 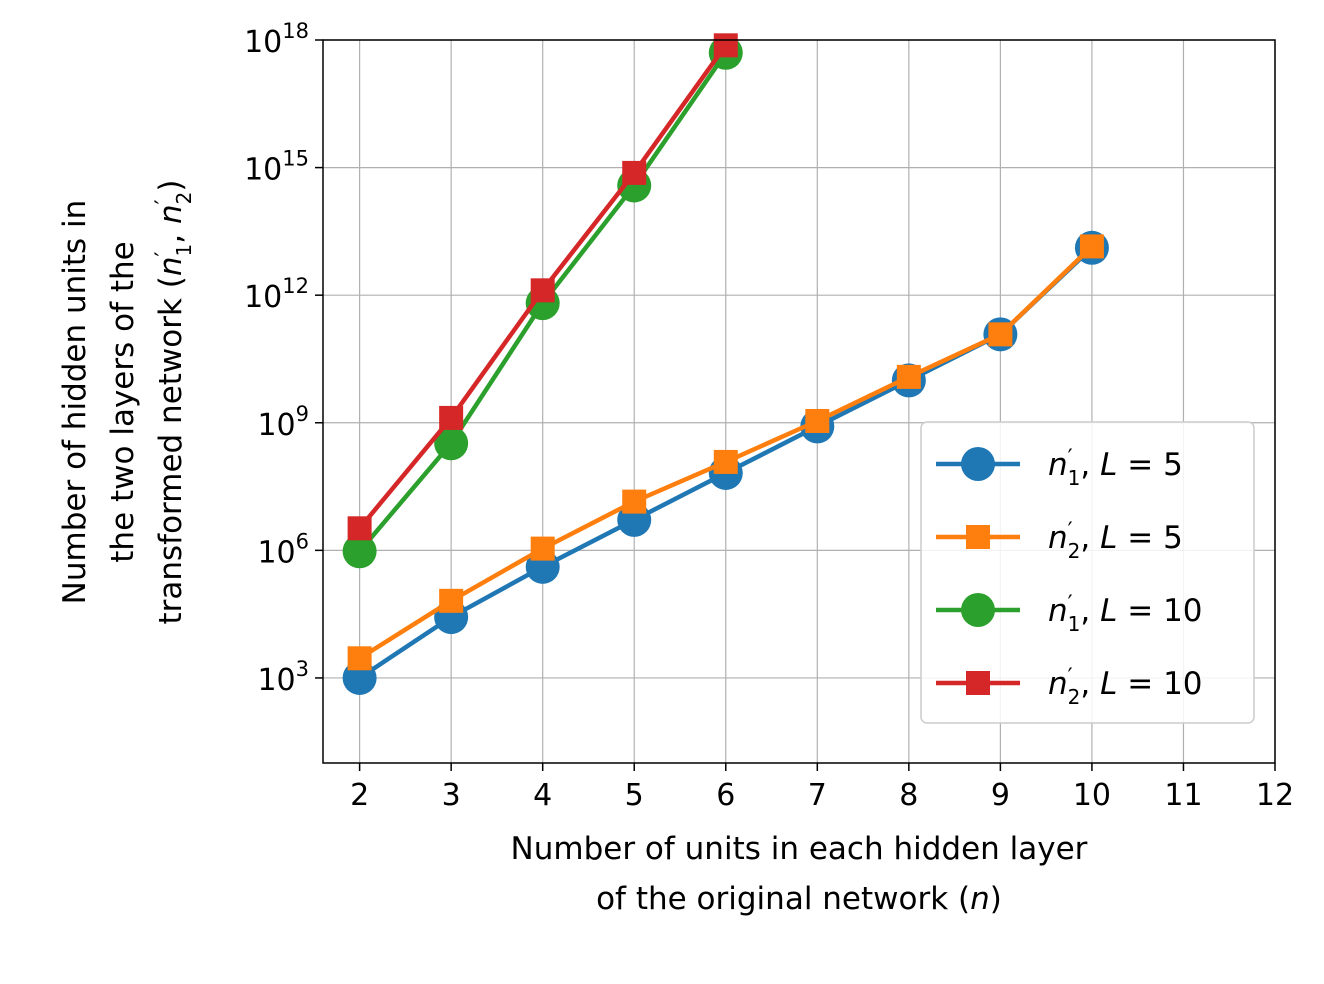 What do you see at coordinates (1115, 541) in the screenshot?
I see `legend-label: n′ 2, L = 5` at bounding box center [1115, 541].